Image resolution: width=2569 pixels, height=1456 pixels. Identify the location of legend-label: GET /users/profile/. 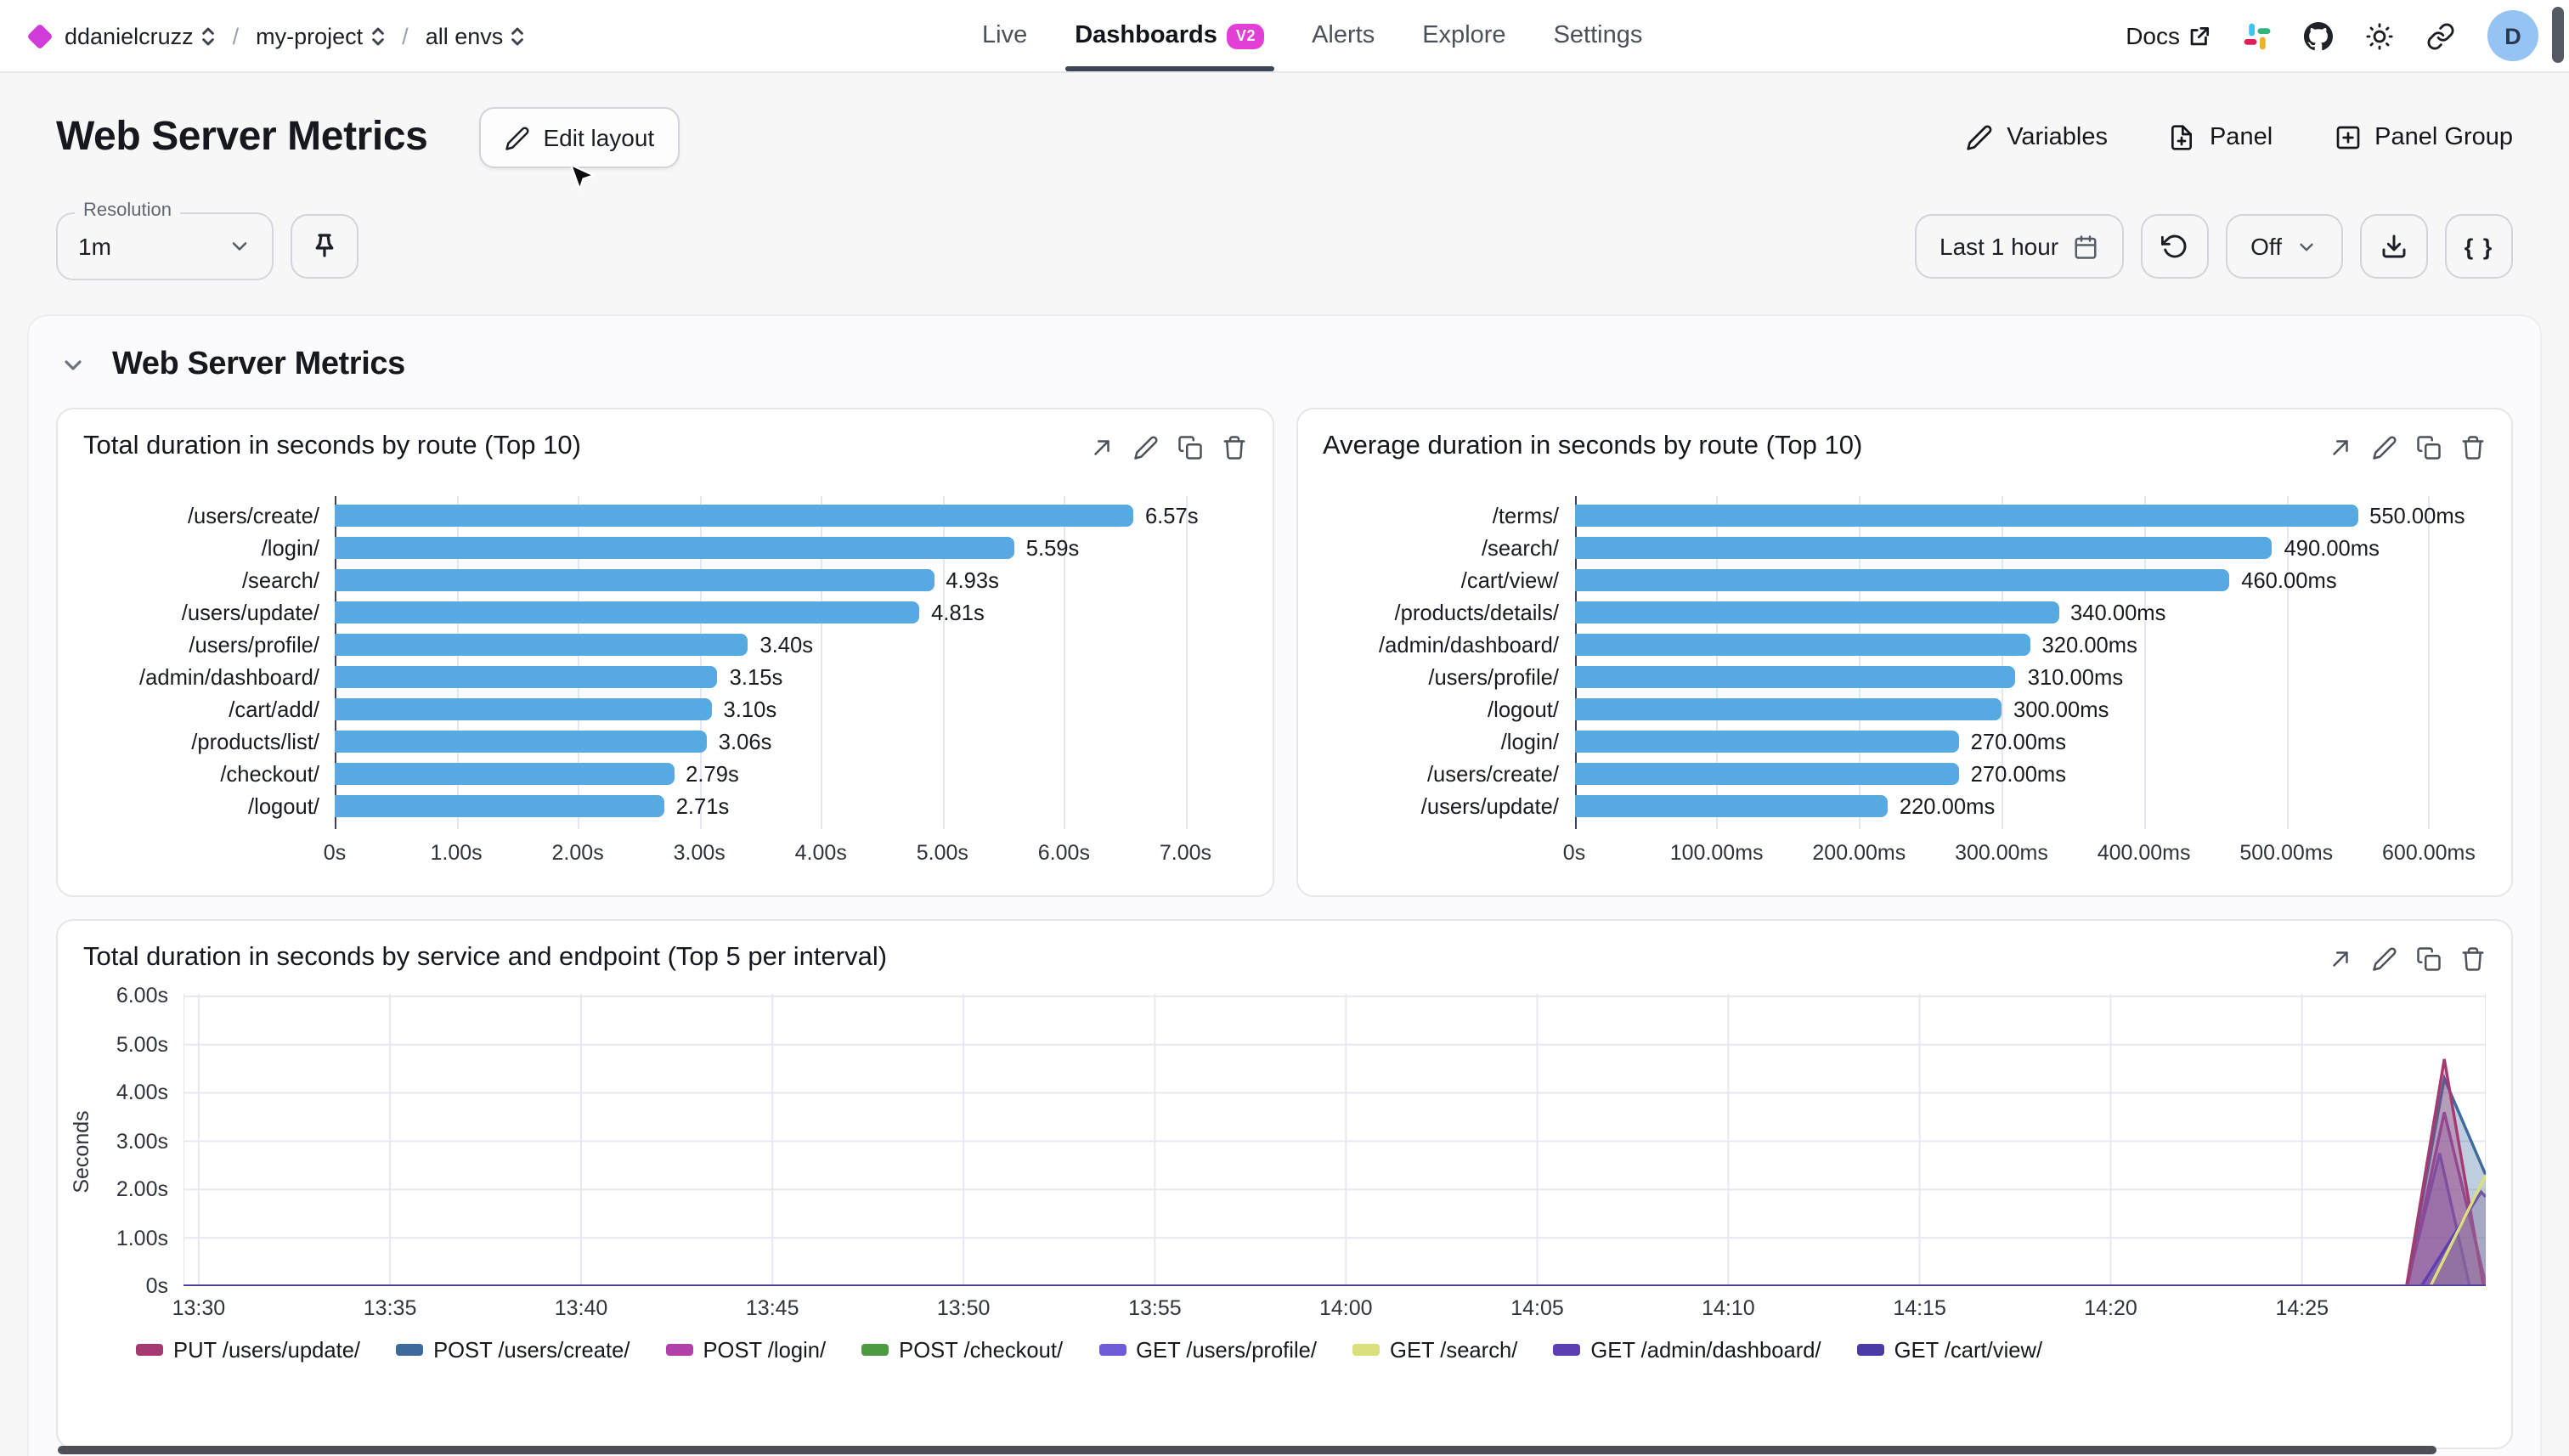
(1227, 1350).